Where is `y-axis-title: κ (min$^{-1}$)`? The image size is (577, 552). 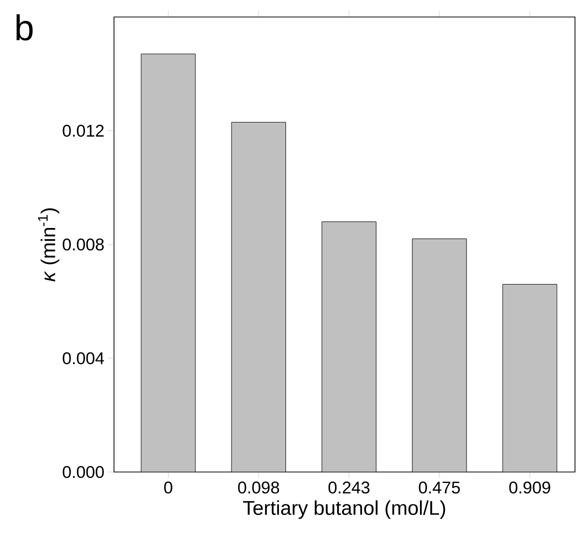
y-axis-title: κ (min$^{-1}$) is located at coordinates (49, 245).